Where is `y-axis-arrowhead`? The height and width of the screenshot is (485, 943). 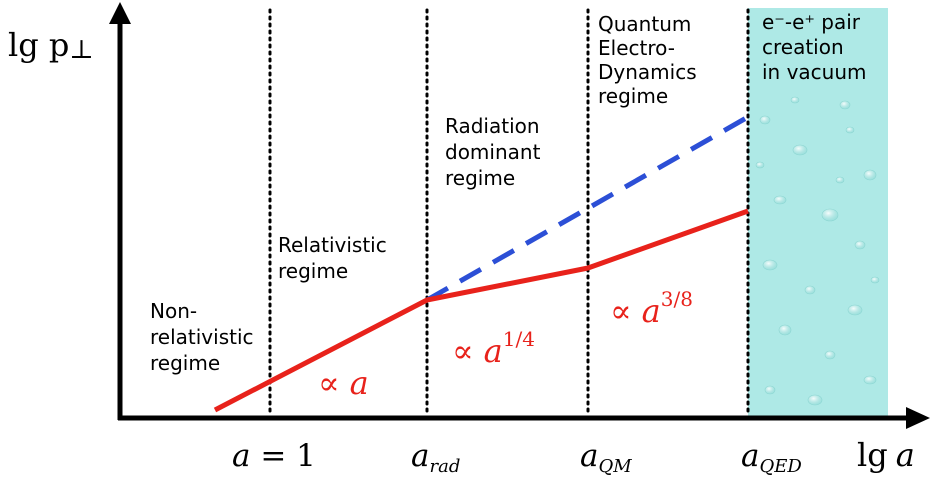
y-axis-arrowhead is located at coordinates (120, 13).